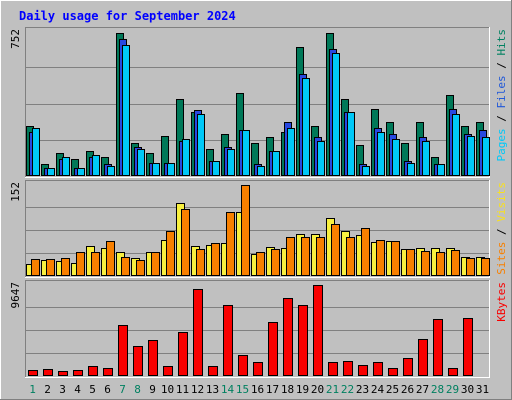 This screenshot has height=400, width=512. I want to click on x-tick-label-day-15: 15, so click(242, 389).